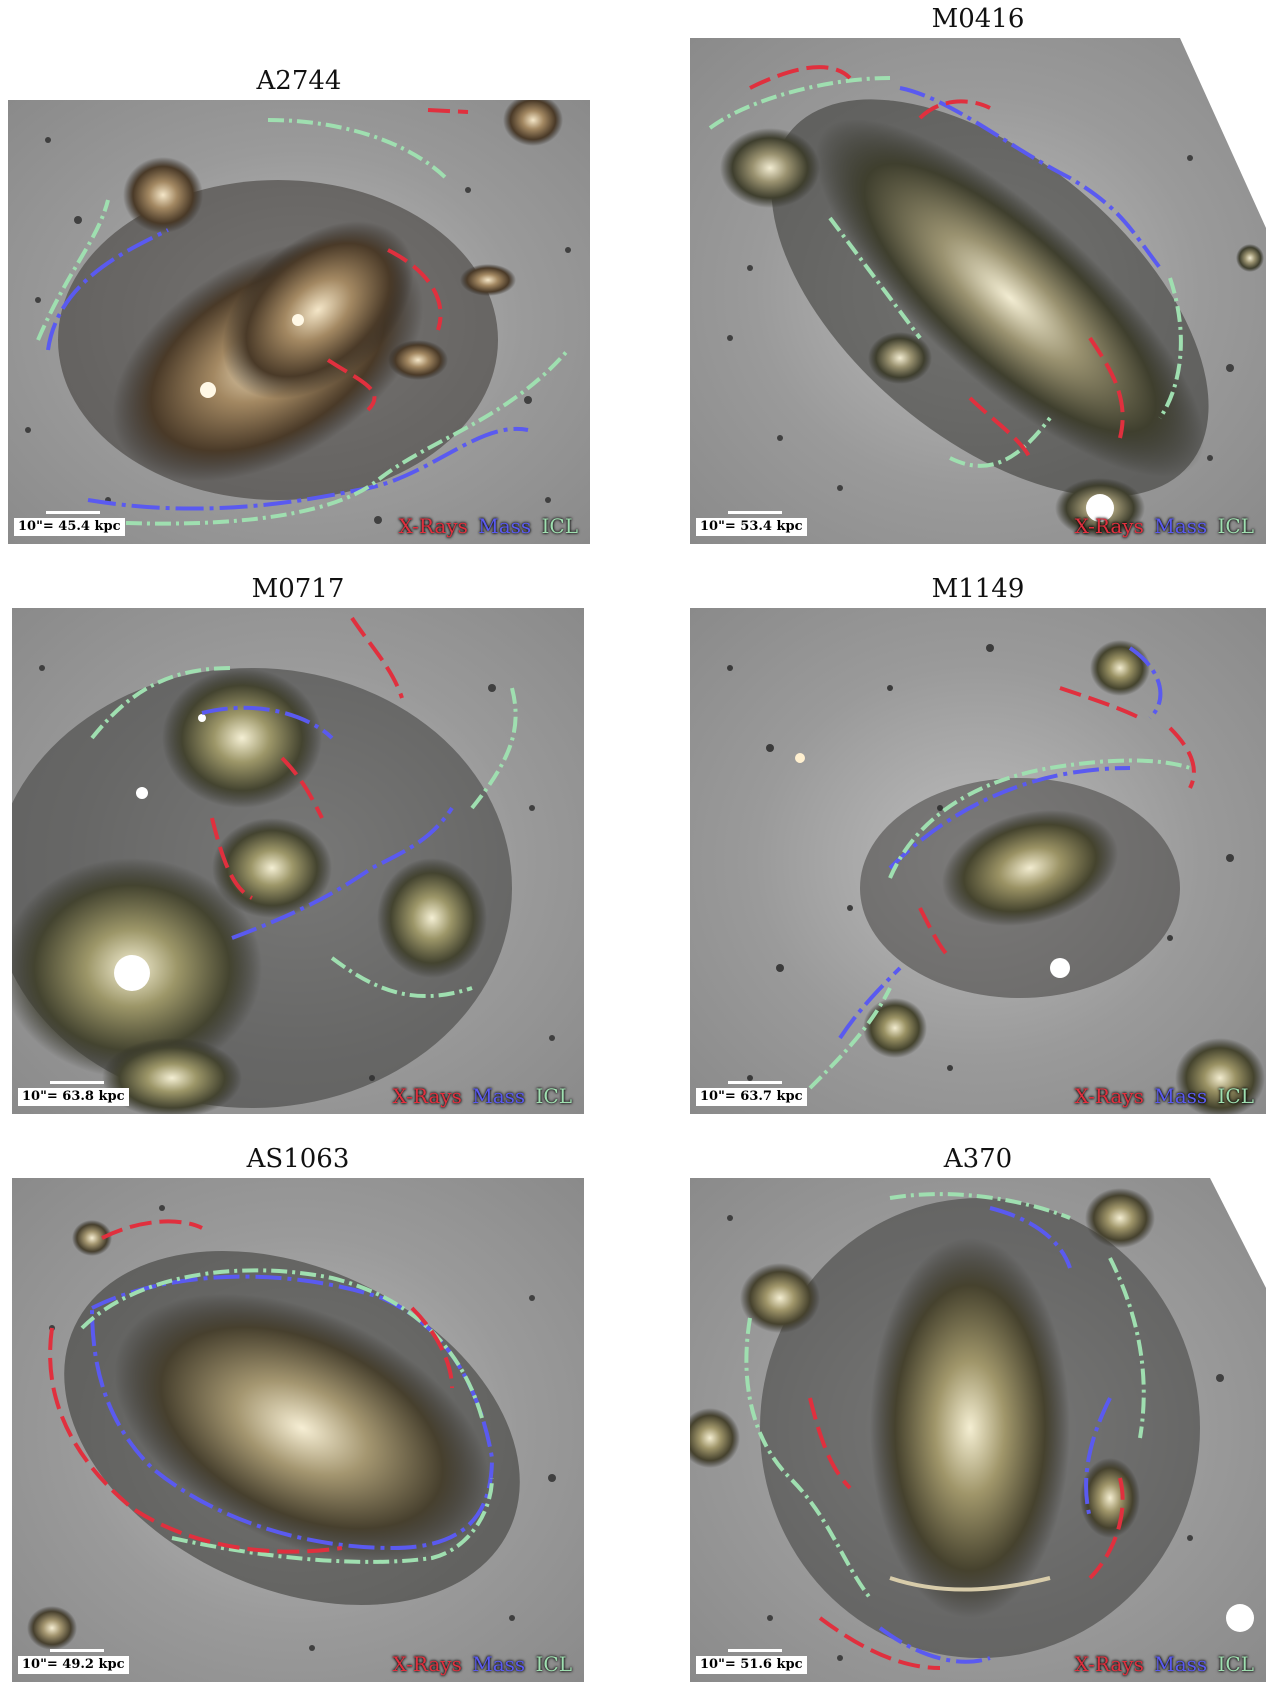 This screenshot has width=1275, height=1684. Describe the element at coordinates (752, 1097) in the screenshot. I see `scale-bar-label: 10"= 63.7 kpc` at that location.